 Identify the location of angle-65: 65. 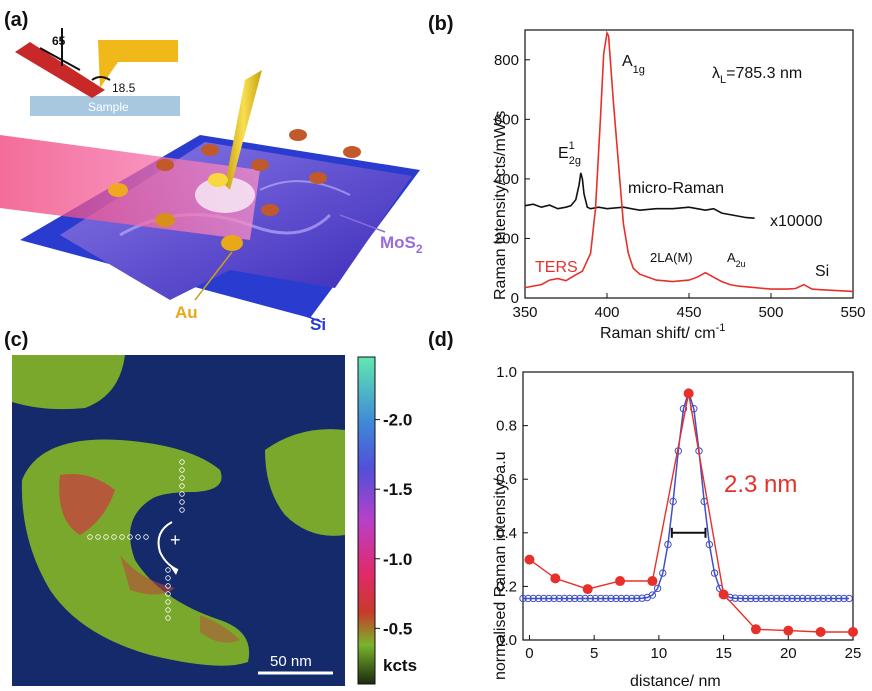
(59, 41).